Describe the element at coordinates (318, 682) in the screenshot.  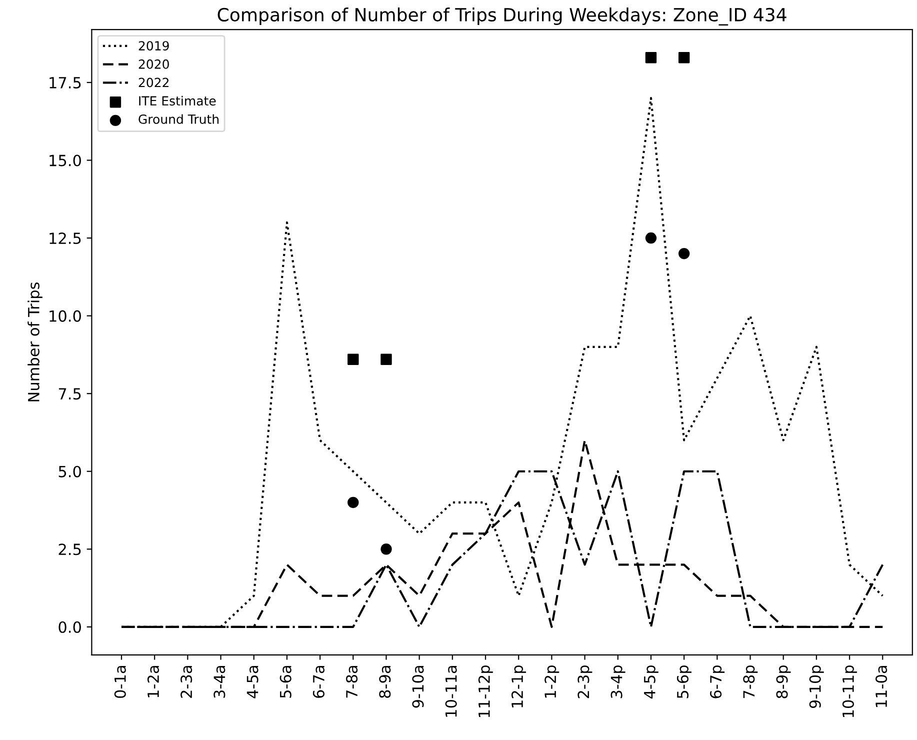
I see `x-tick-label: 6-7a` at that location.